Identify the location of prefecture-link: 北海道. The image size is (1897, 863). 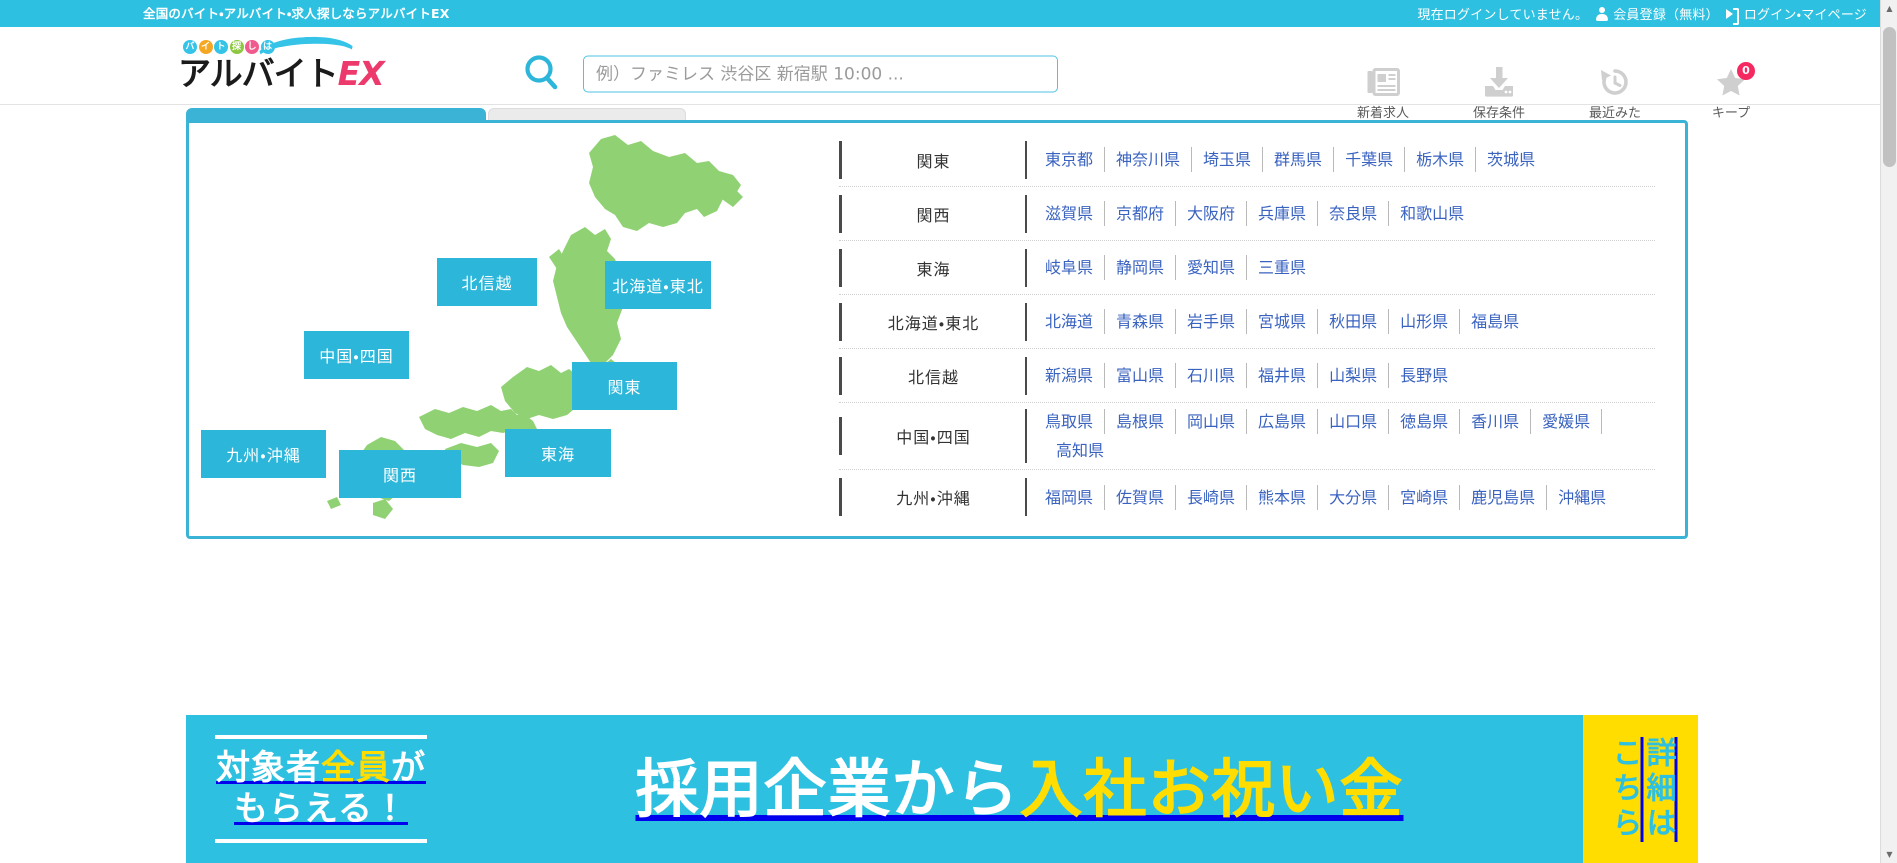
(1075, 321).